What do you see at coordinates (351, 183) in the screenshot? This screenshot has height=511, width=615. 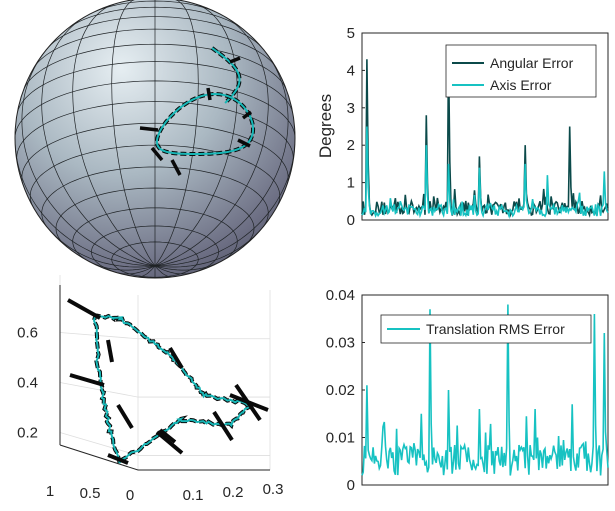 I see `y-tick-label: 1` at bounding box center [351, 183].